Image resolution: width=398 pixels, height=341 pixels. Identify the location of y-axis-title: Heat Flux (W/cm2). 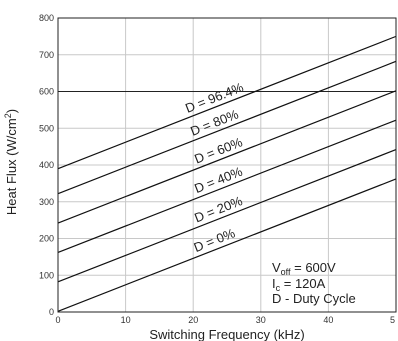
(11, 162).